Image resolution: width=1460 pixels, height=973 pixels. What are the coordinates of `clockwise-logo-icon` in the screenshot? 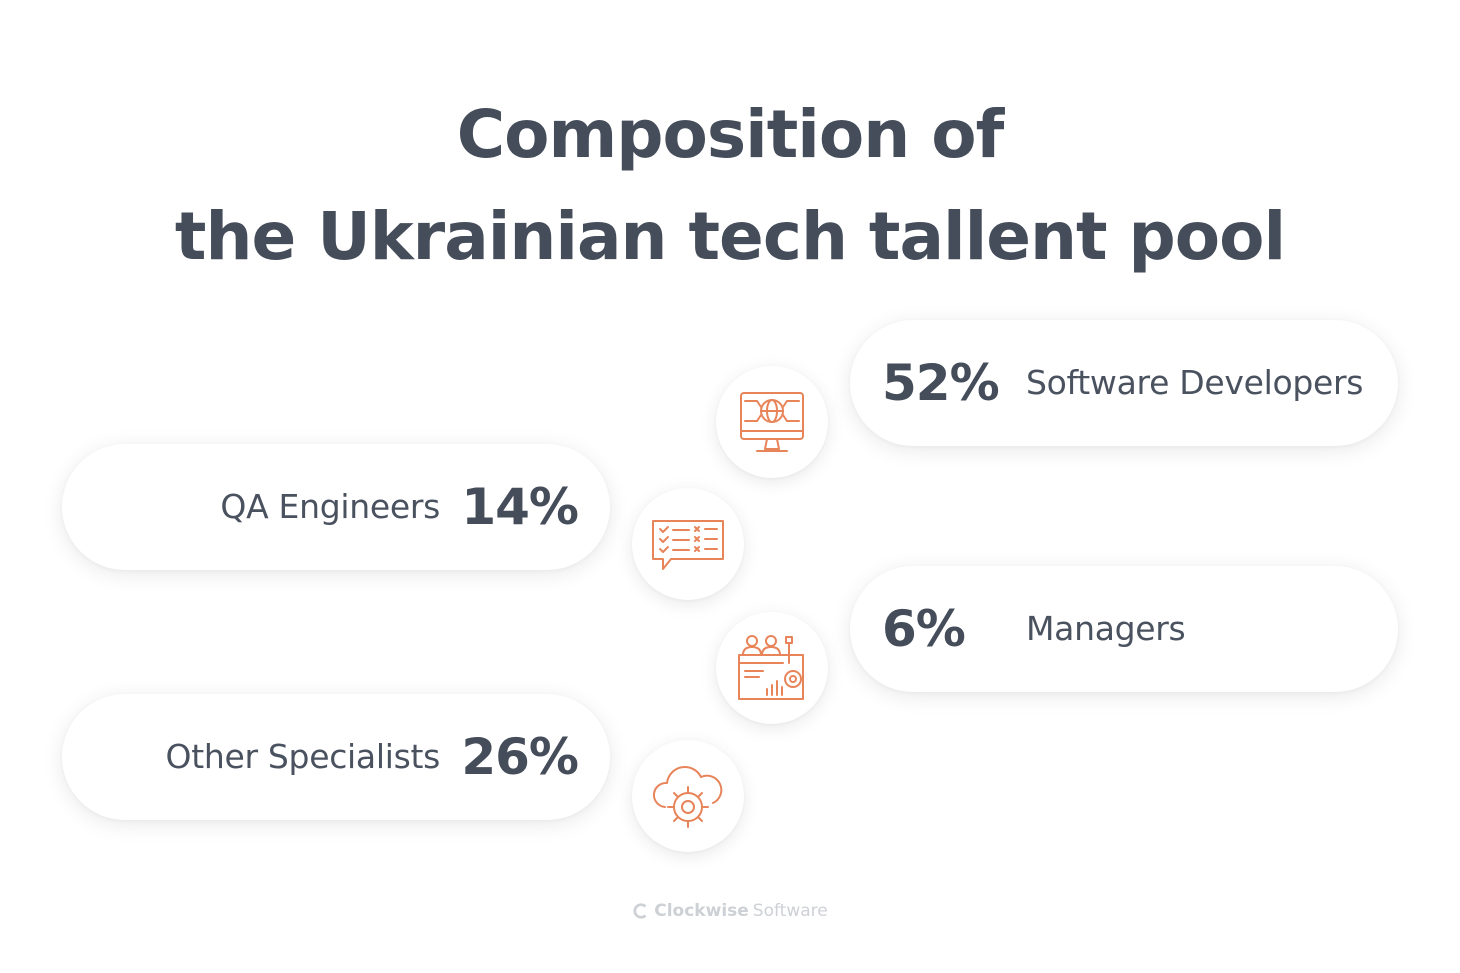 It's located at (640, 911).